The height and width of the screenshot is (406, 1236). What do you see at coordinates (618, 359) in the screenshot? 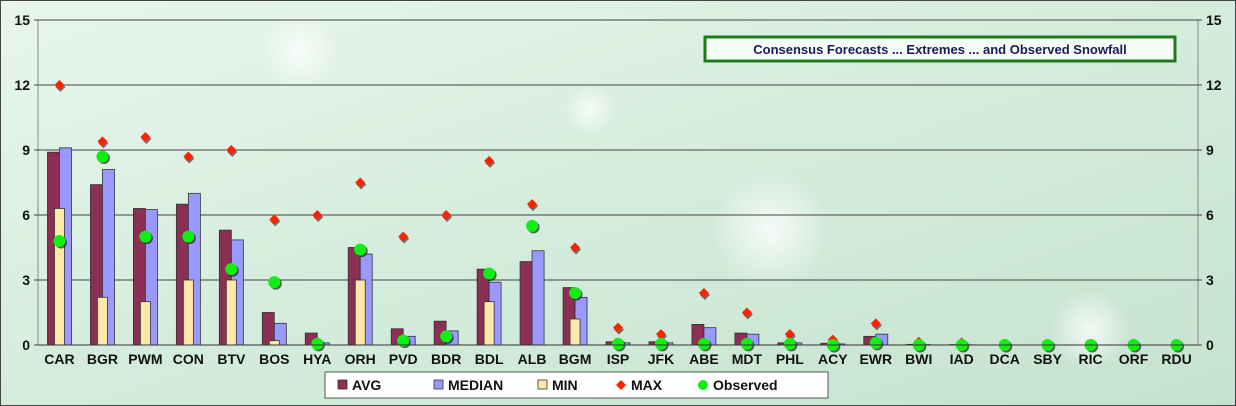
I see `x-tick-label: ISP` at bounding box center [618, 359].